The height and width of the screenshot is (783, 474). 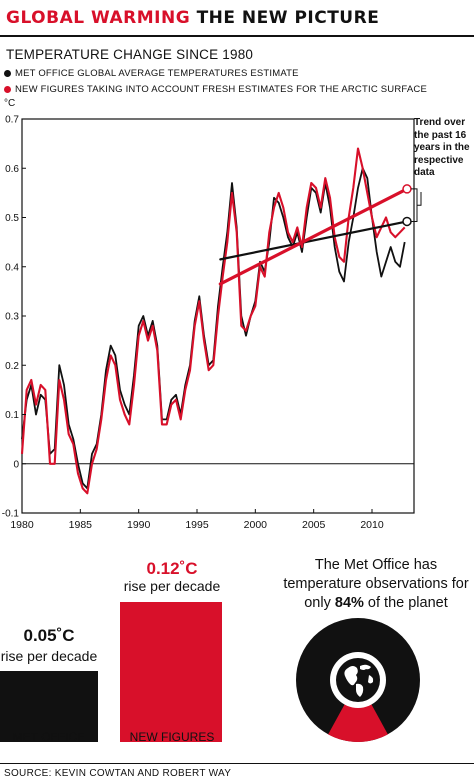 I want to click on donut-unobserved, so click(x=358, y=711).